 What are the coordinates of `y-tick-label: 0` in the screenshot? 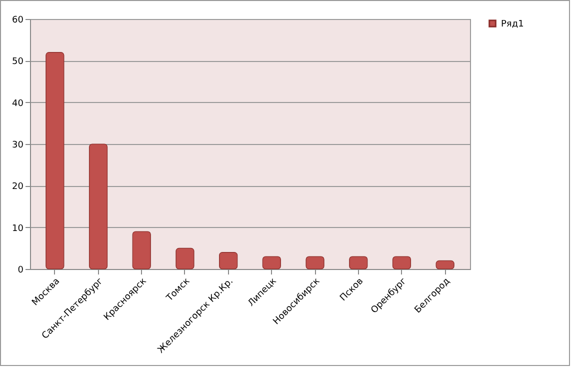 It's located at (21, 271).